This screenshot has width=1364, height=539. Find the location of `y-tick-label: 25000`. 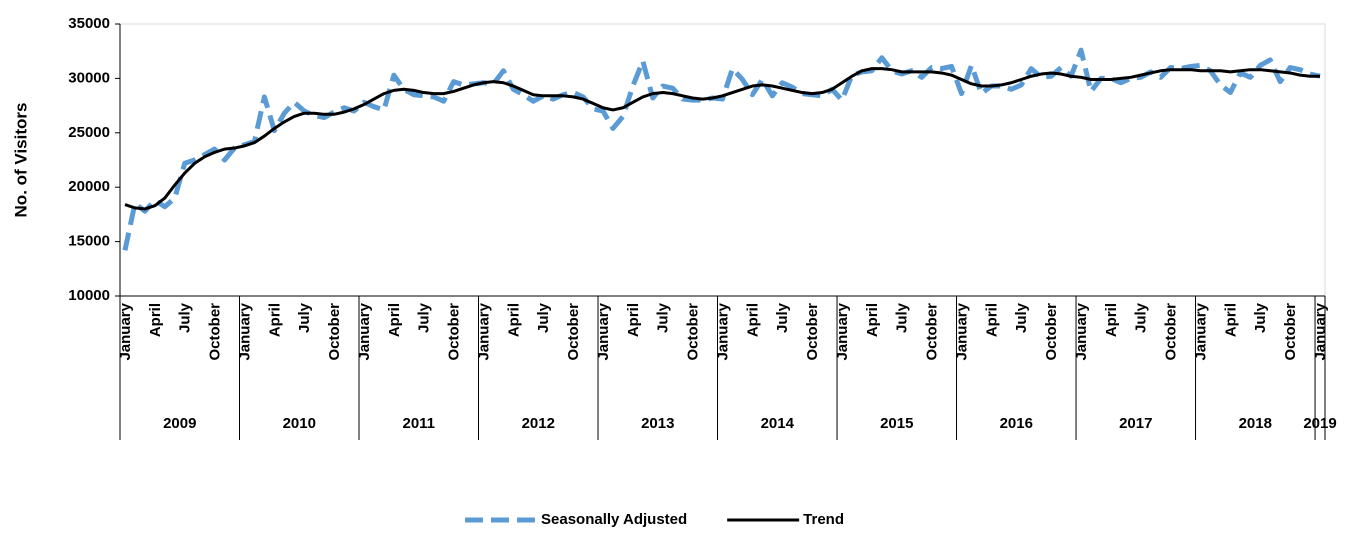

y-tick-label: 25000 is located at coordinates (89, 132).